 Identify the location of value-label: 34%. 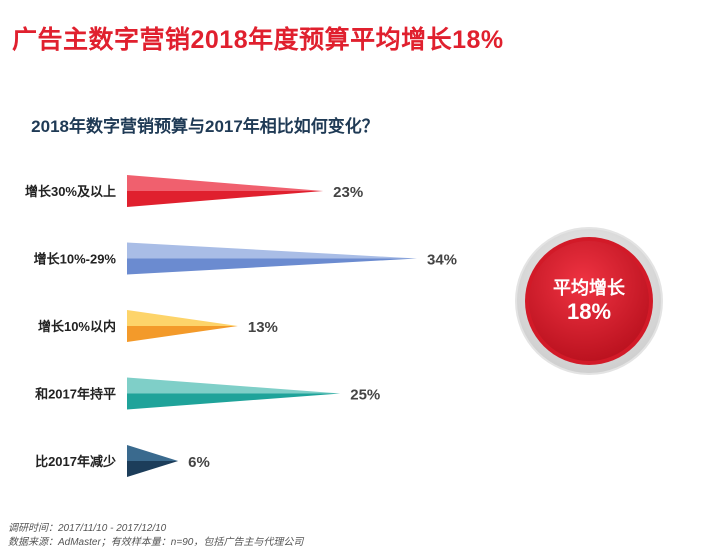
(442, 260).